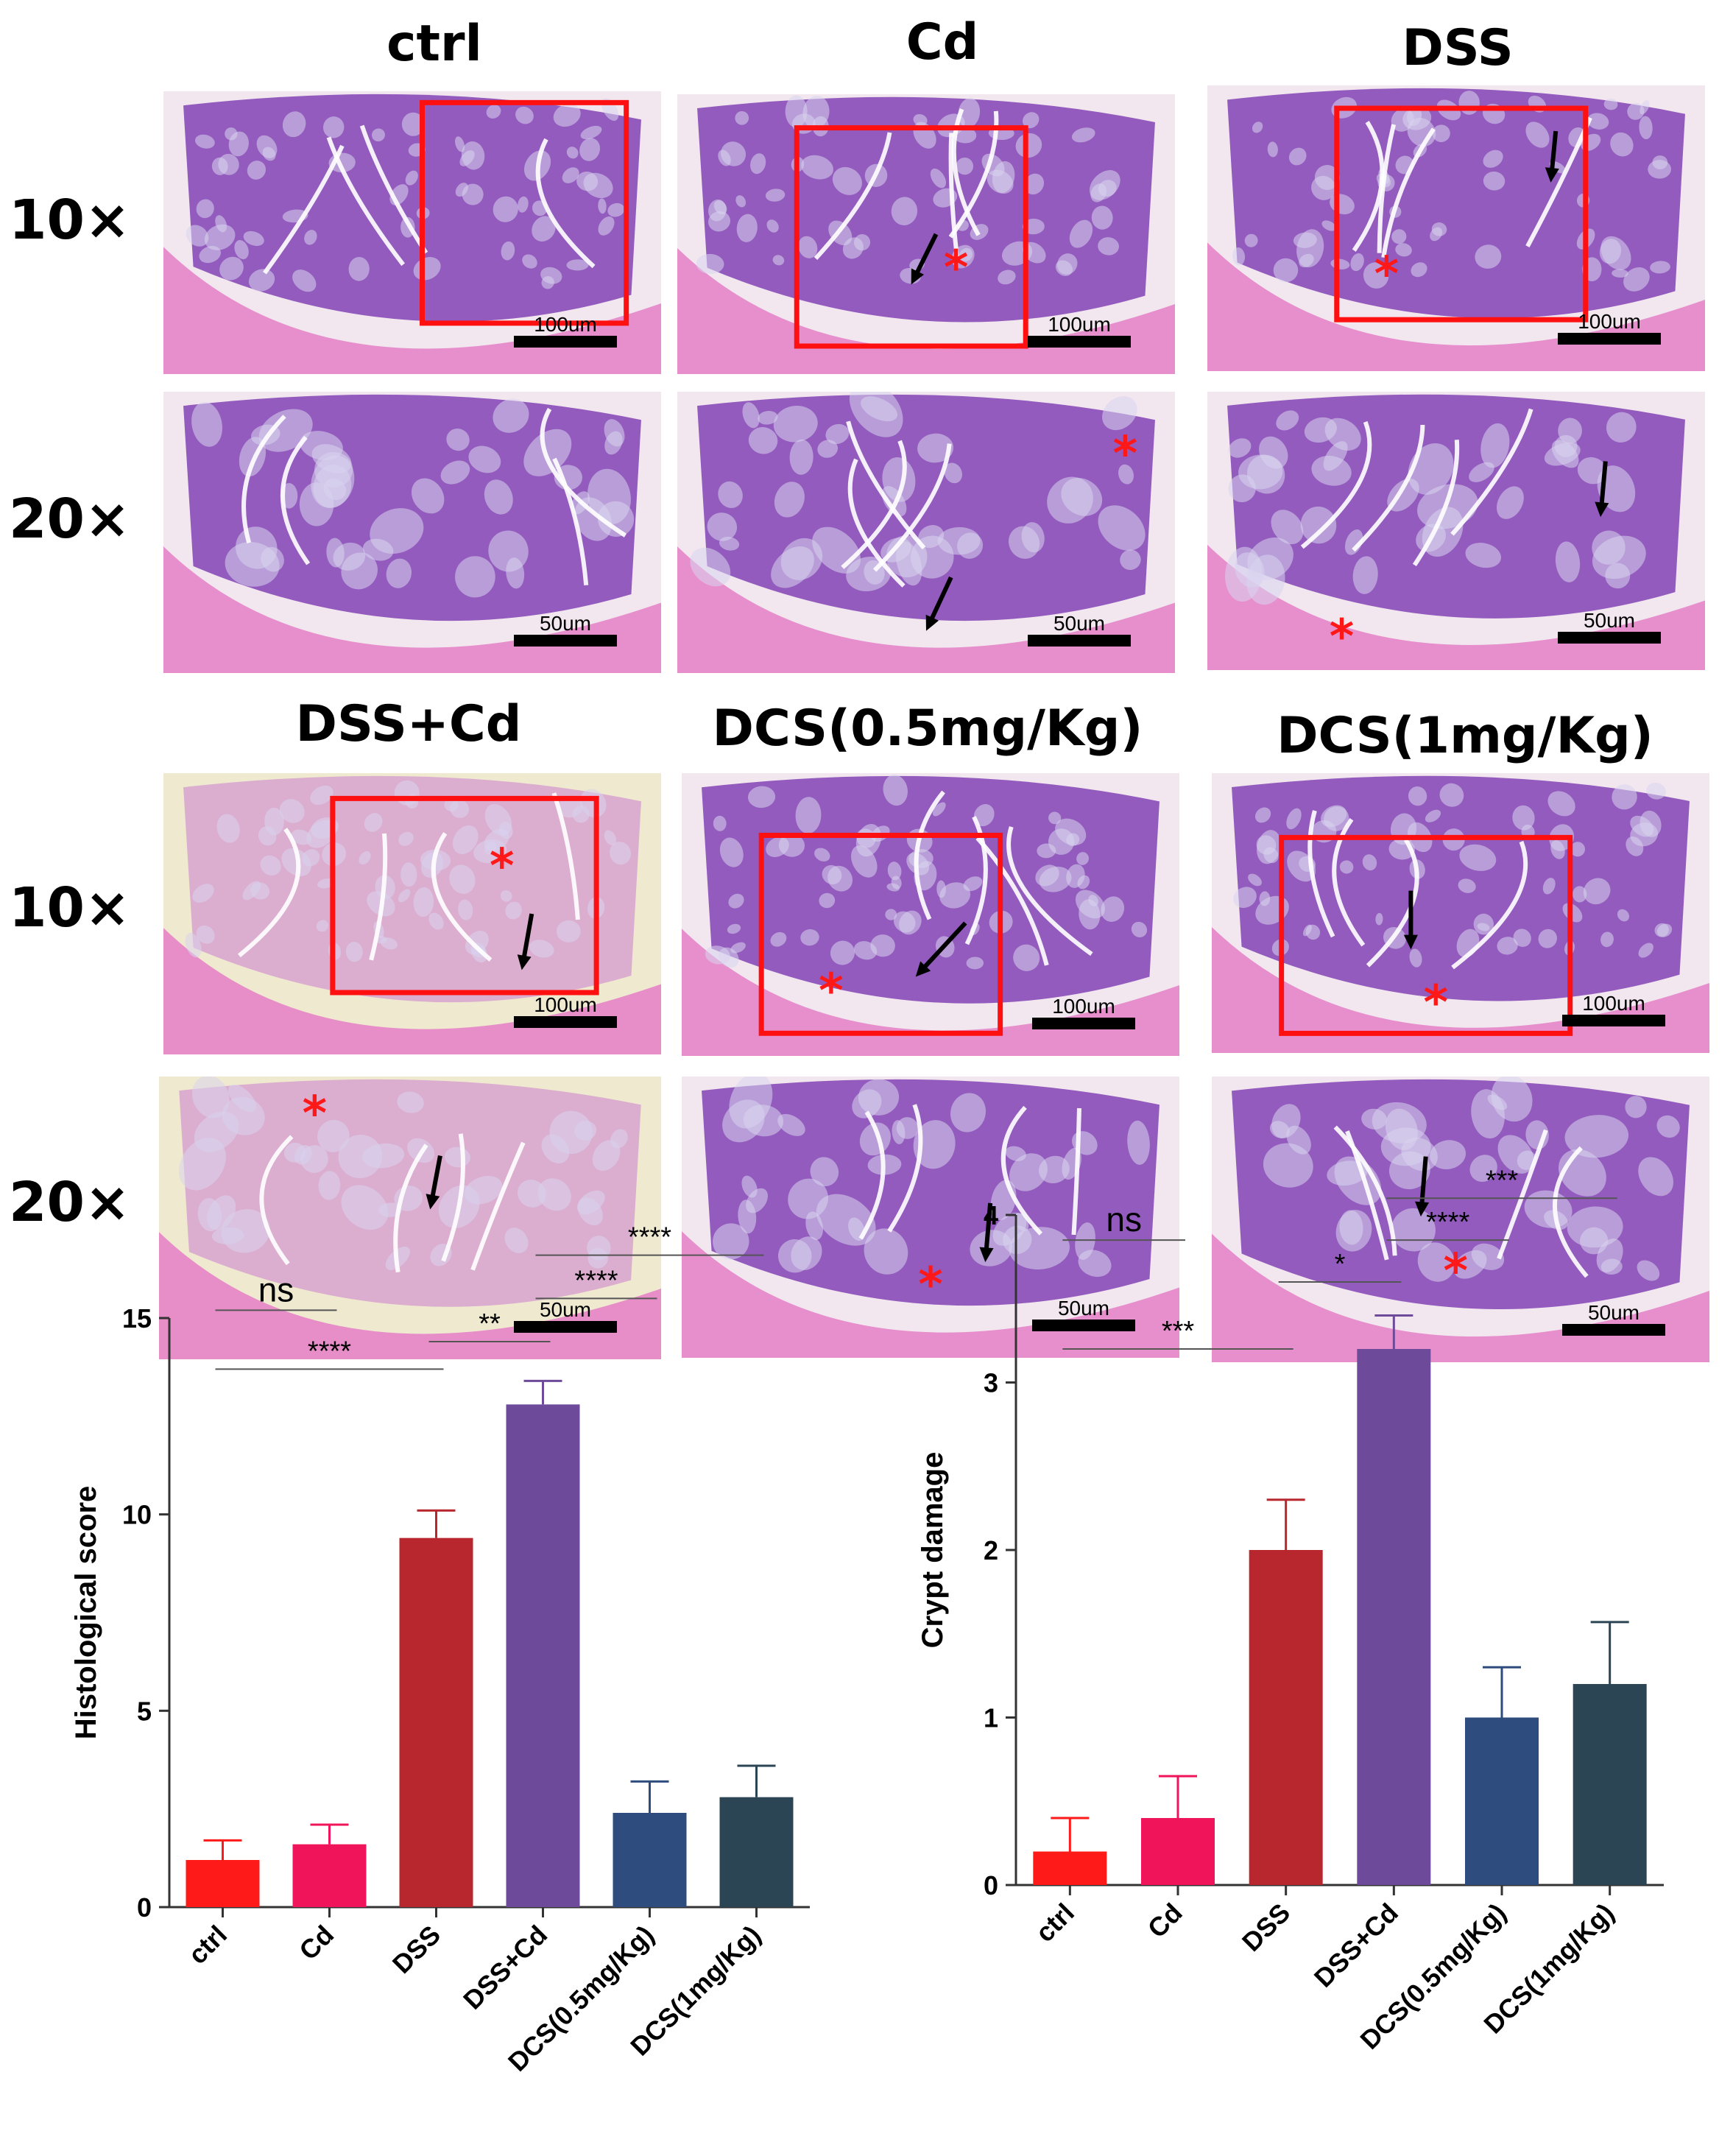 This screenshot has height=2156, width=1733. I want to click on row-label-10x-top: 10×, so click(69, 220).